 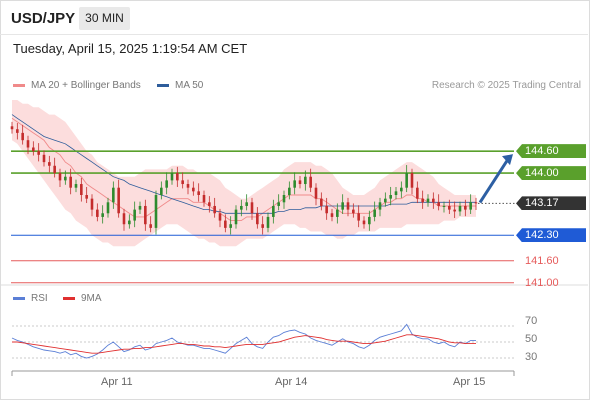 What do you see at coordinates (294, 34) in the screenshot?
I see `header-divider` at bounding box center [294, 34].